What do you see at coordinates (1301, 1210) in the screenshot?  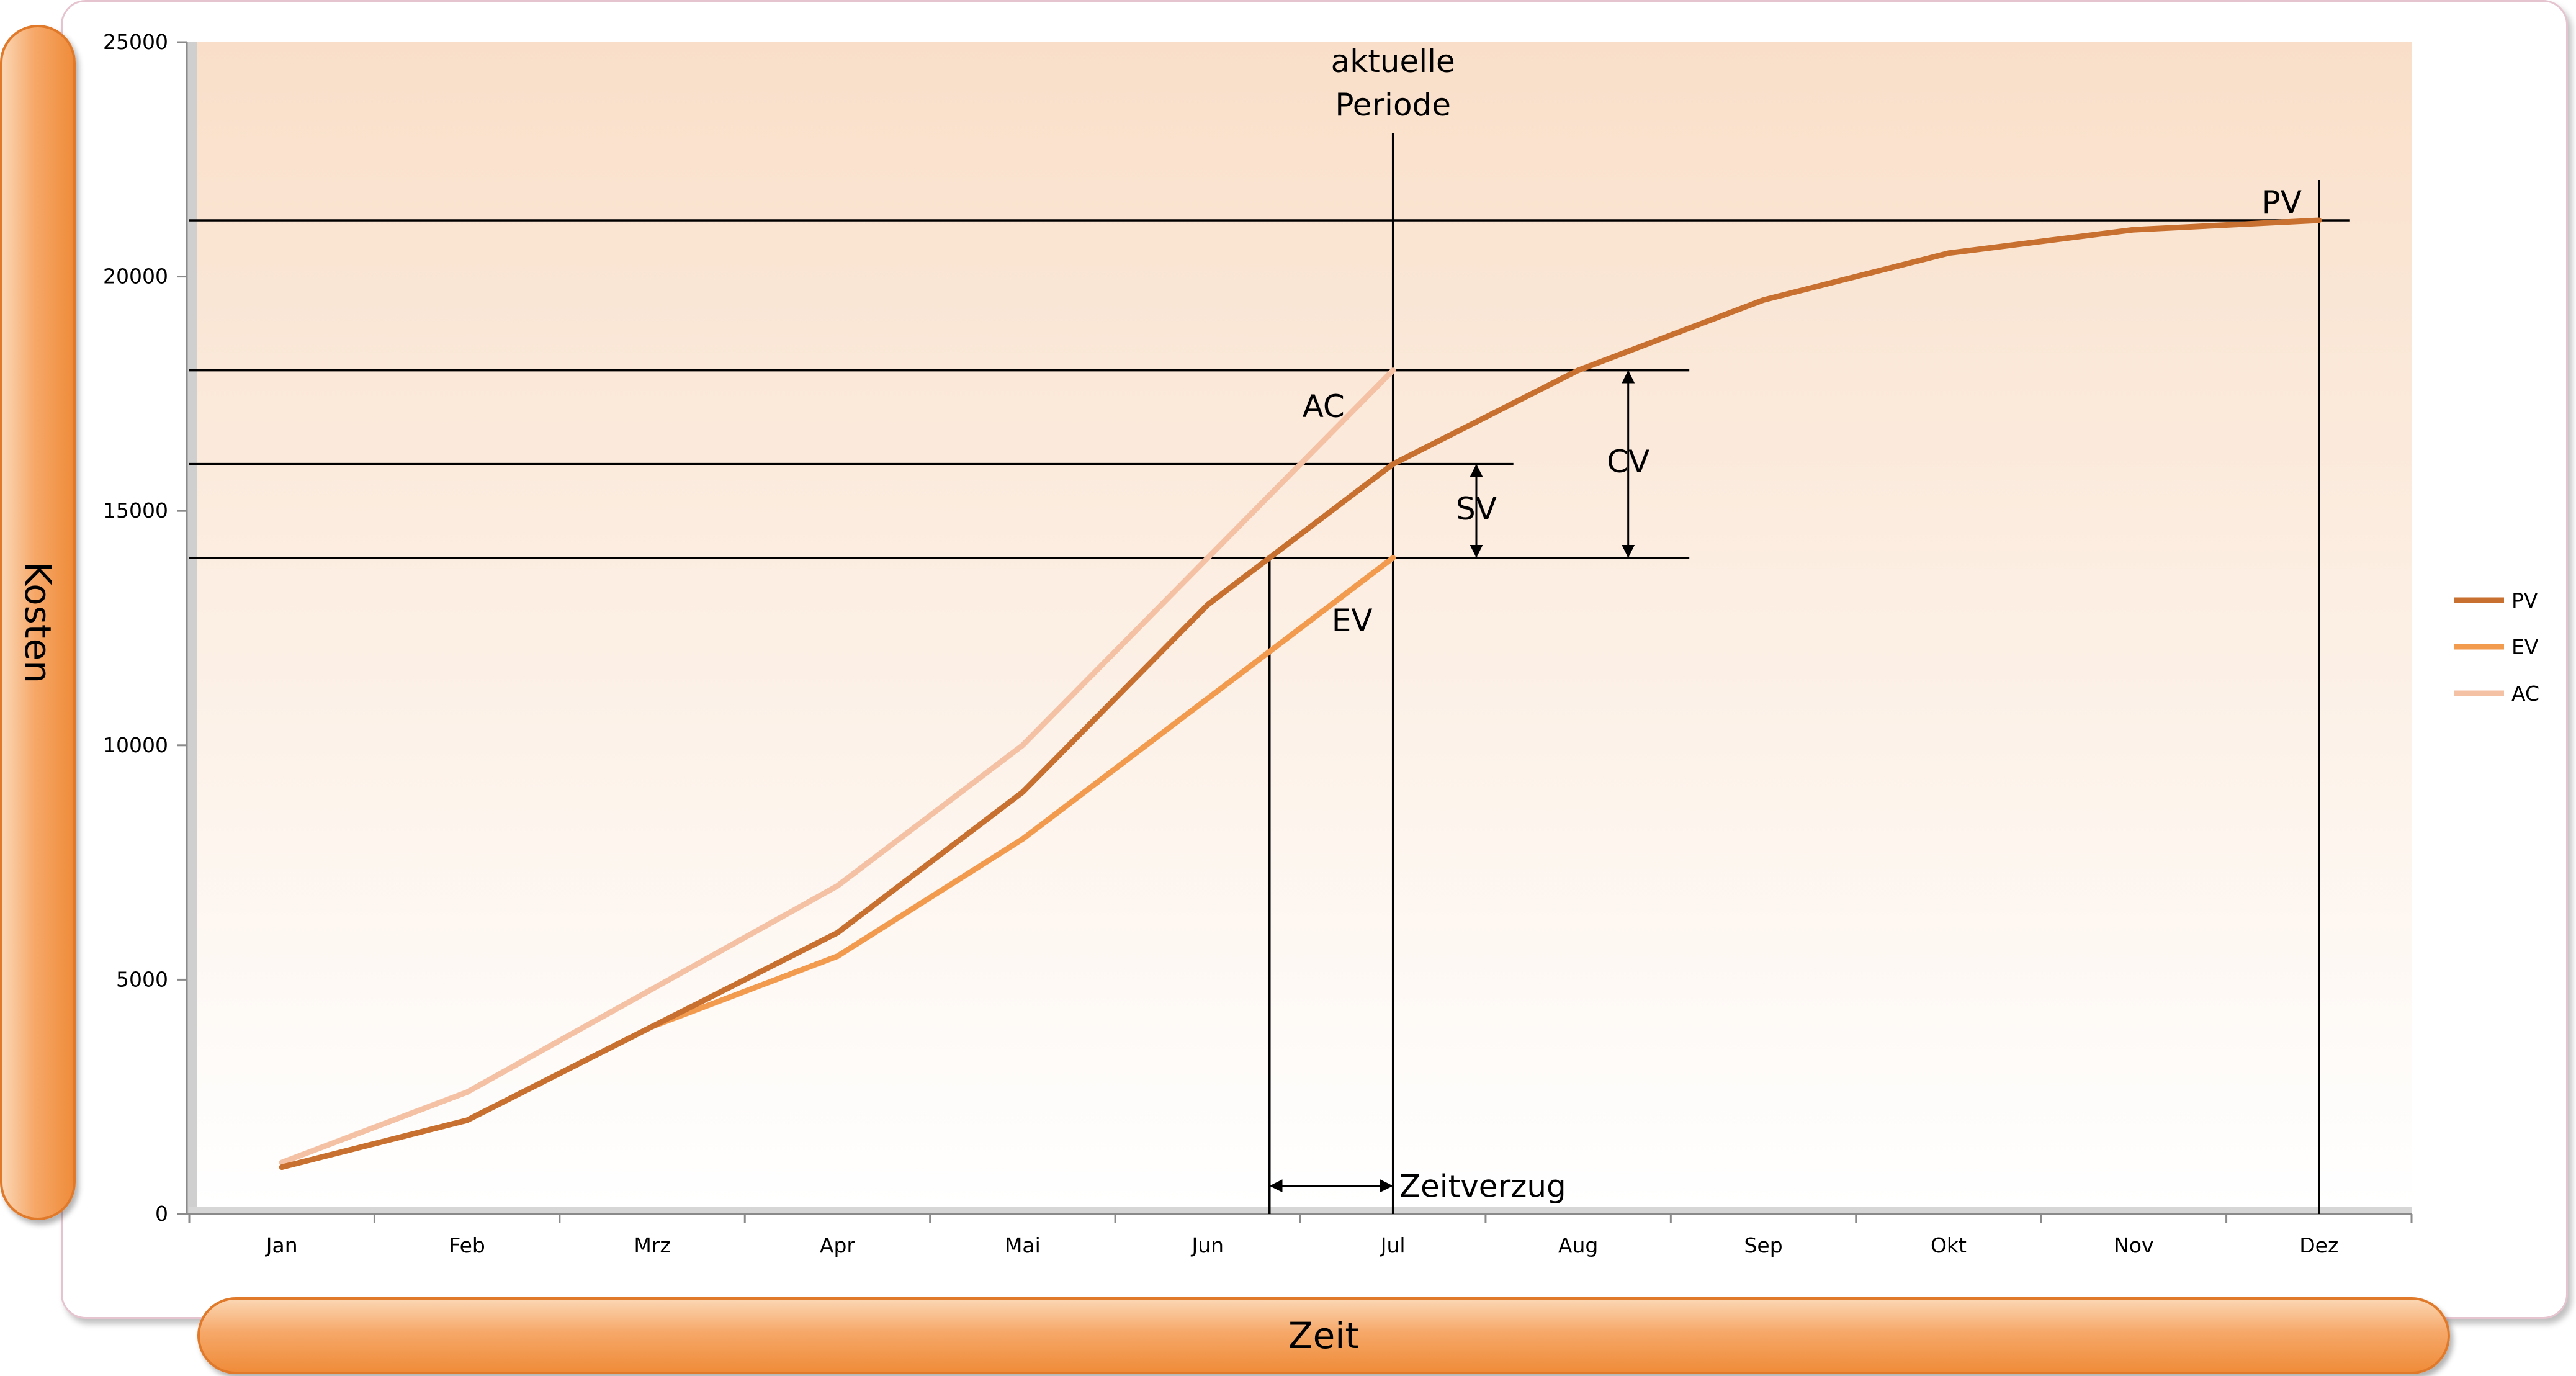 I see `plot-floor` at bounding box center [1301, 1210].